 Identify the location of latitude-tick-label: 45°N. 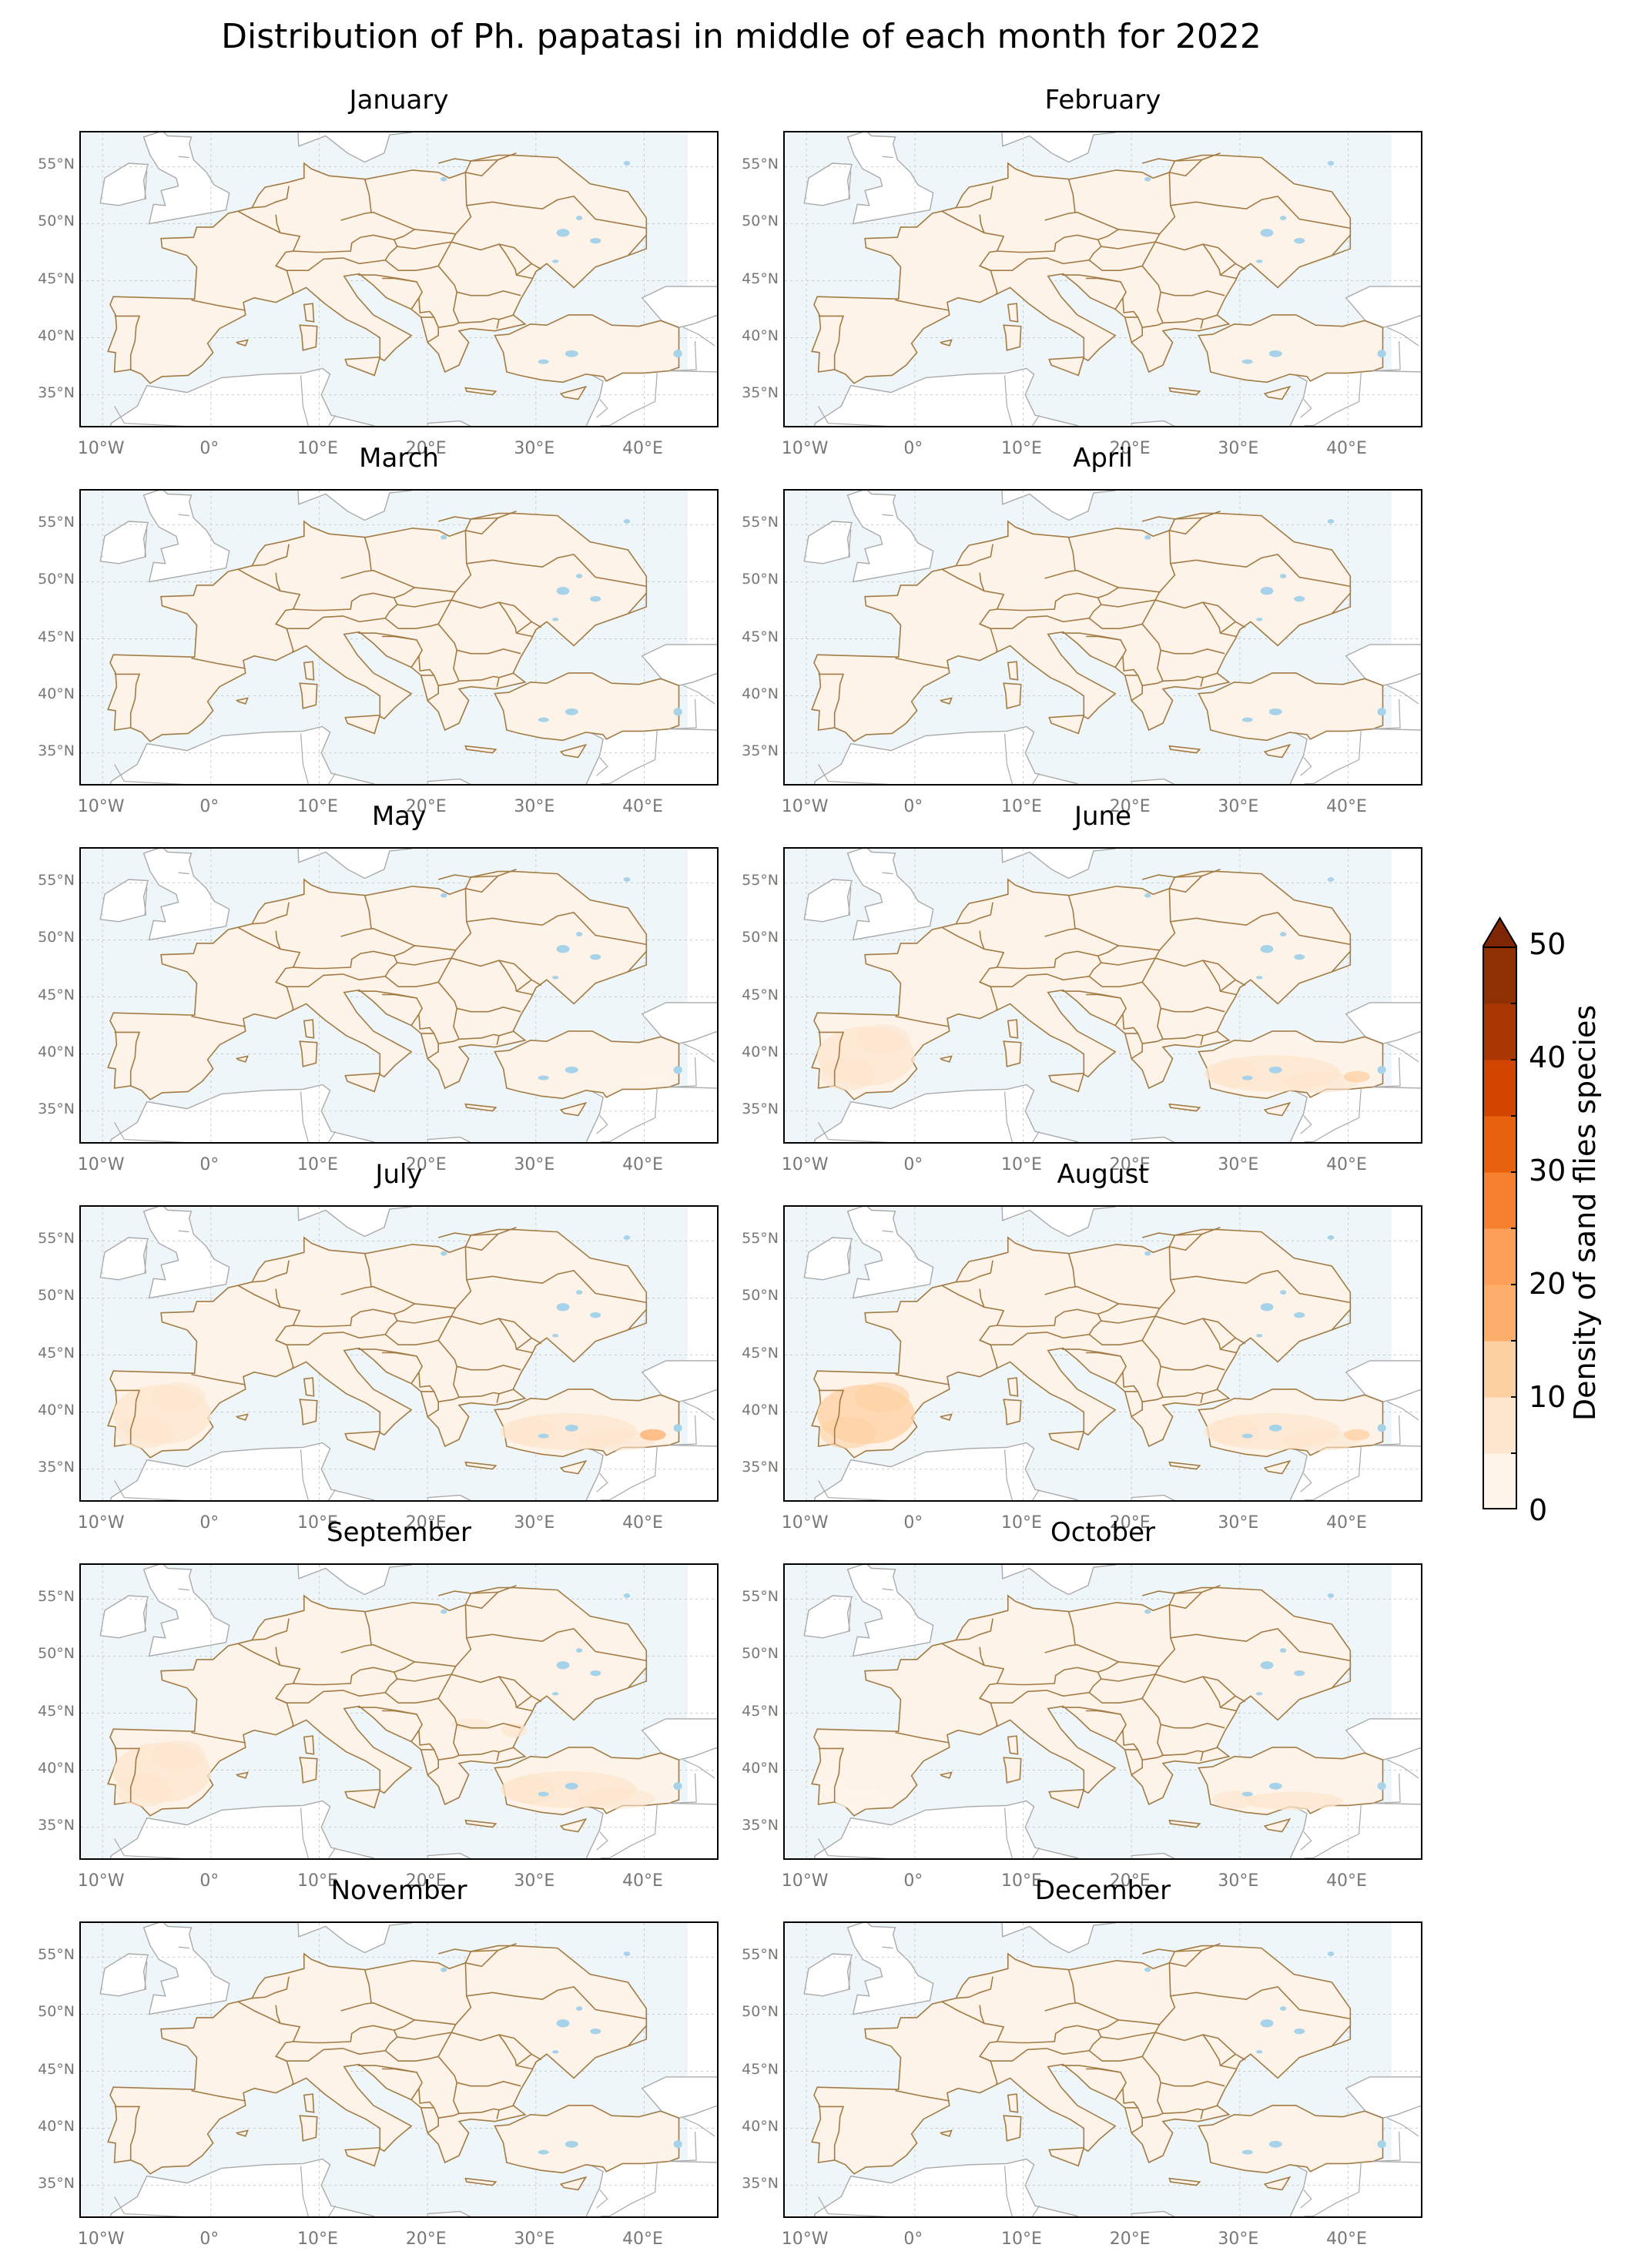
(57, 1711).